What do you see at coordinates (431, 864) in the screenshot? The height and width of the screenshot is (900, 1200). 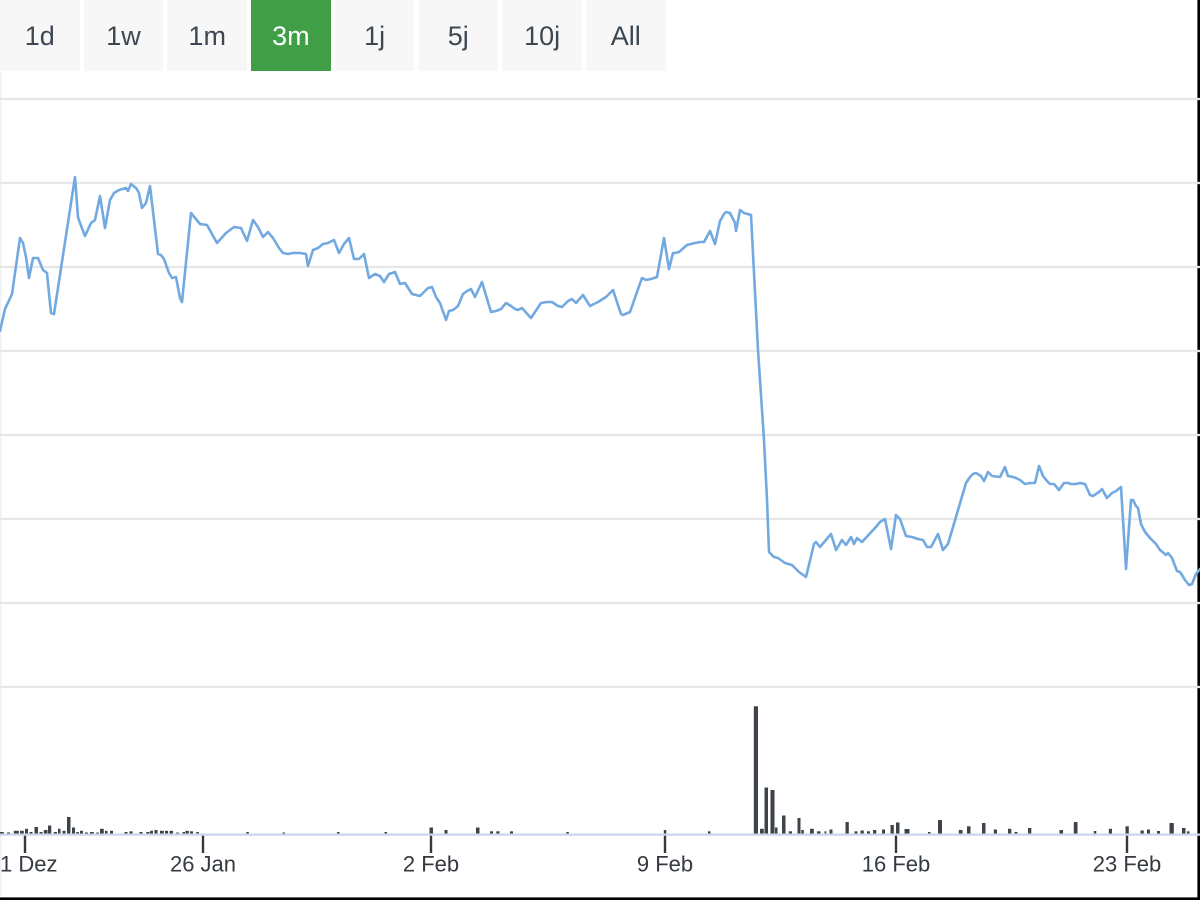 I see `svg-text: 2 Feb` at bounding box center [431, 864].